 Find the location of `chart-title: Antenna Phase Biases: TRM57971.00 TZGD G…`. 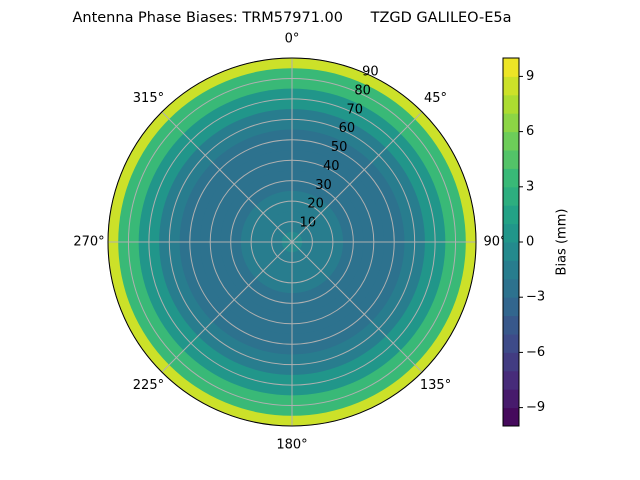

chart-title: Antenna Phase Biases: TRM57971.00 TZGD G… is located at coordinates (291, 18).